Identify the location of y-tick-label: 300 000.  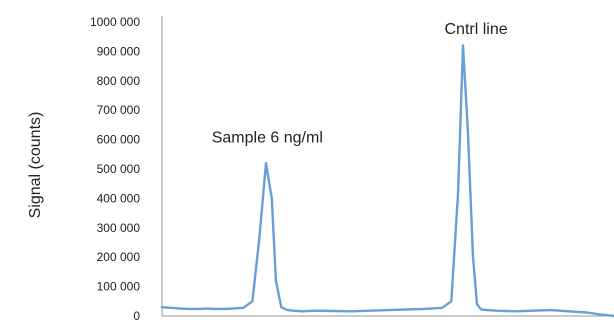
(119, 228).